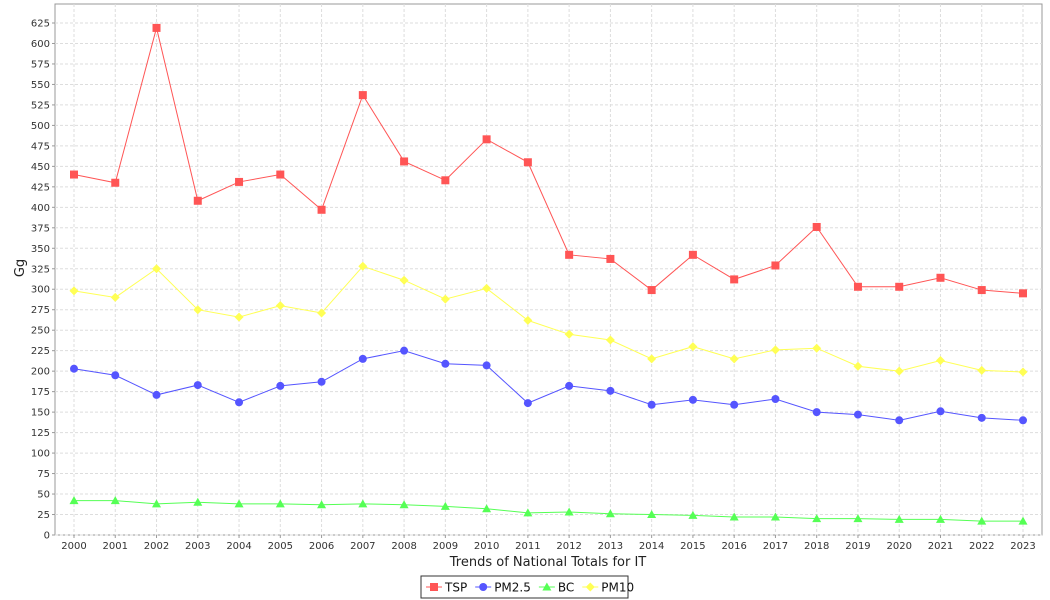  I want to click on x-tick-label: 2008, so click(403, 546).